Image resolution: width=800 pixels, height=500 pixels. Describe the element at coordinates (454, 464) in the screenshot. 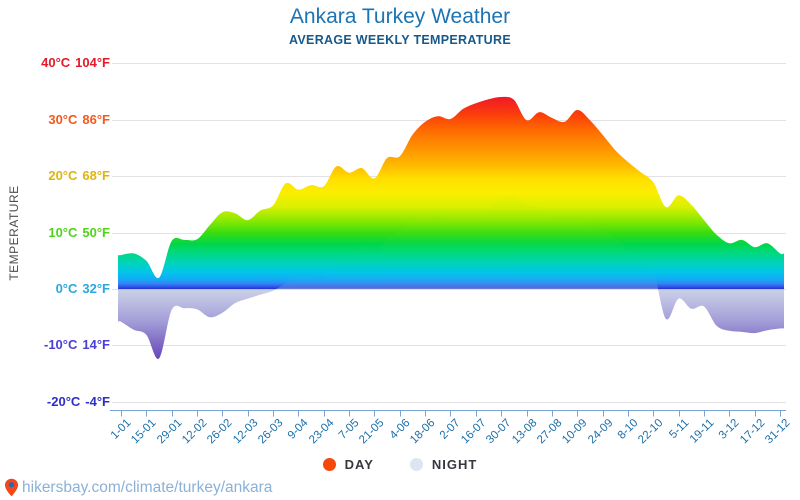

I see `night-legend-label: NIGHT` at that location.